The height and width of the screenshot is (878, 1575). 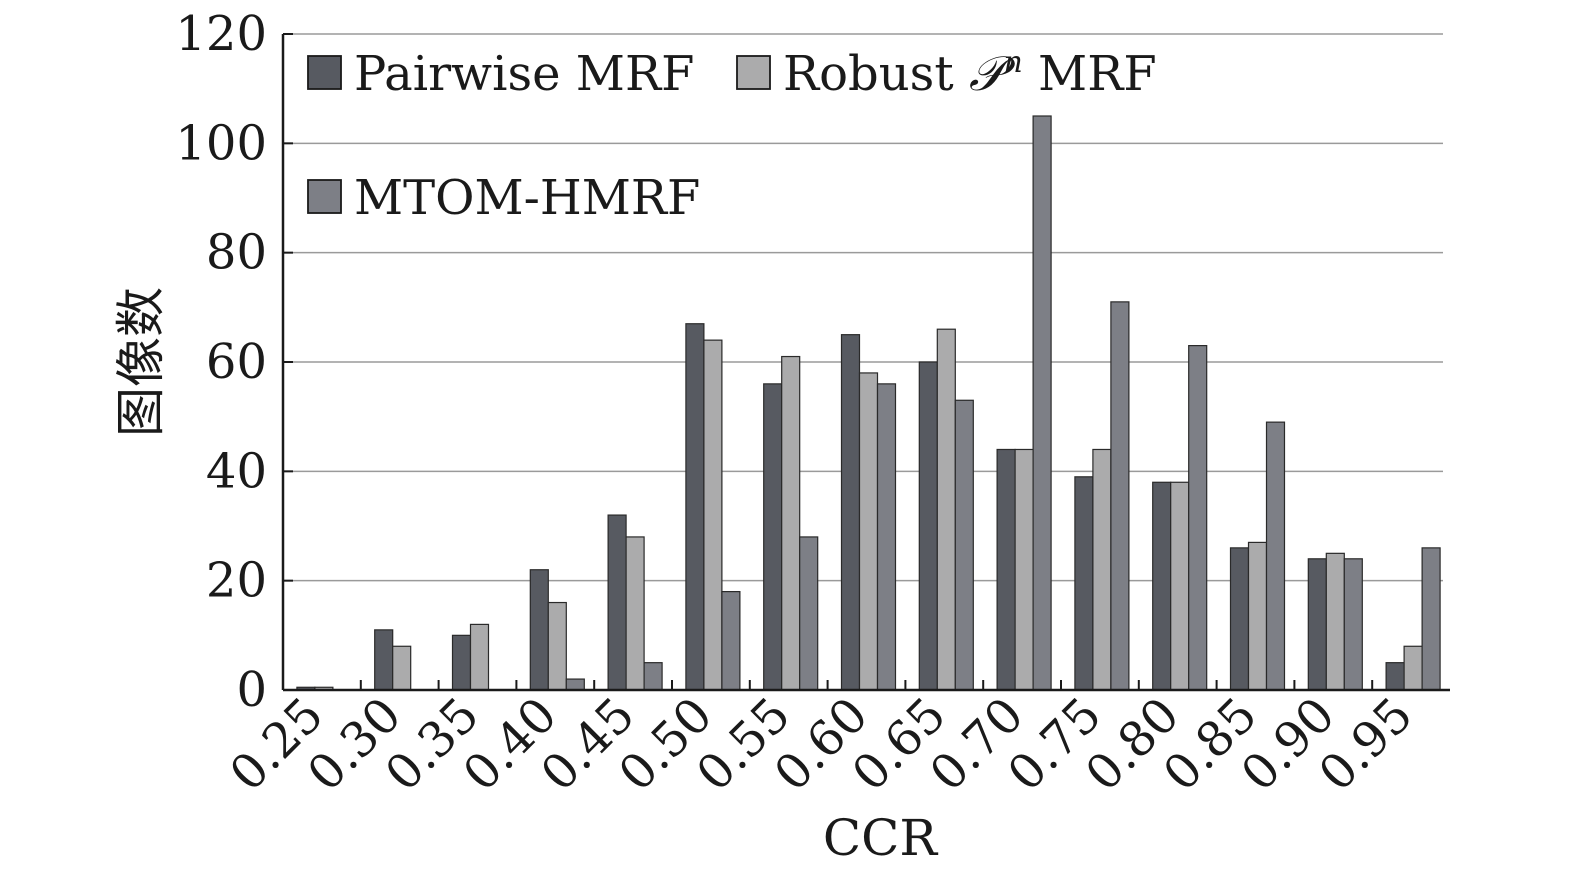 What do you see at coordinates (1120, 496) in the screenshot?
I see `bar-mtom-hmrf-0.75` at bounding box center [1120, 496].